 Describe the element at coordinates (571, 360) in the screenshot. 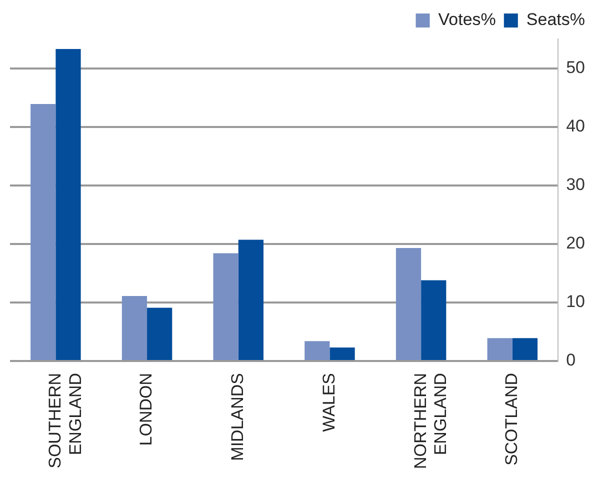

I see `y-tick-label: 0` at that location.